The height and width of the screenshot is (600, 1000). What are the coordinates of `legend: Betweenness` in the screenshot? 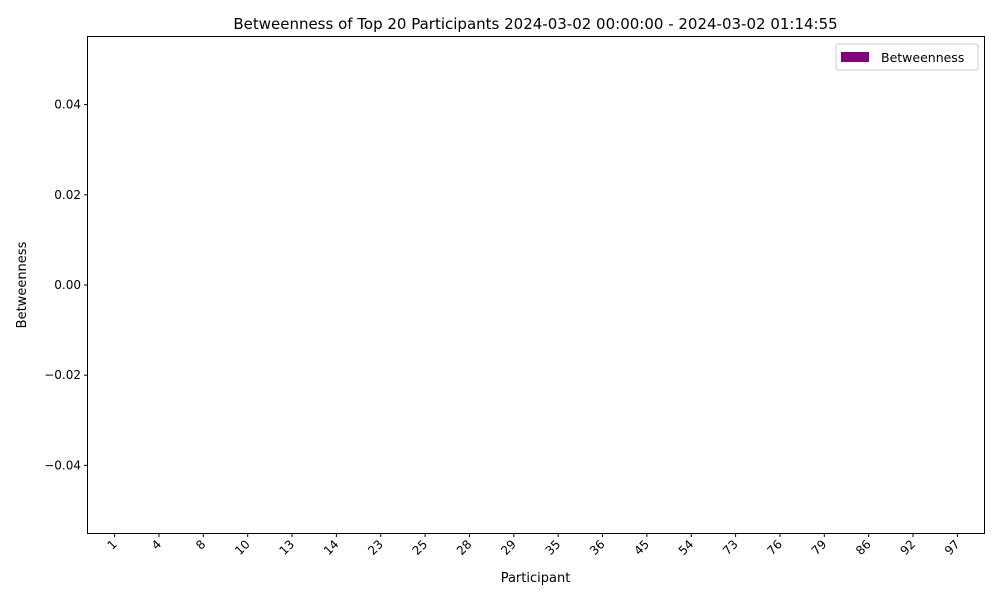 It's located at (907, 57).